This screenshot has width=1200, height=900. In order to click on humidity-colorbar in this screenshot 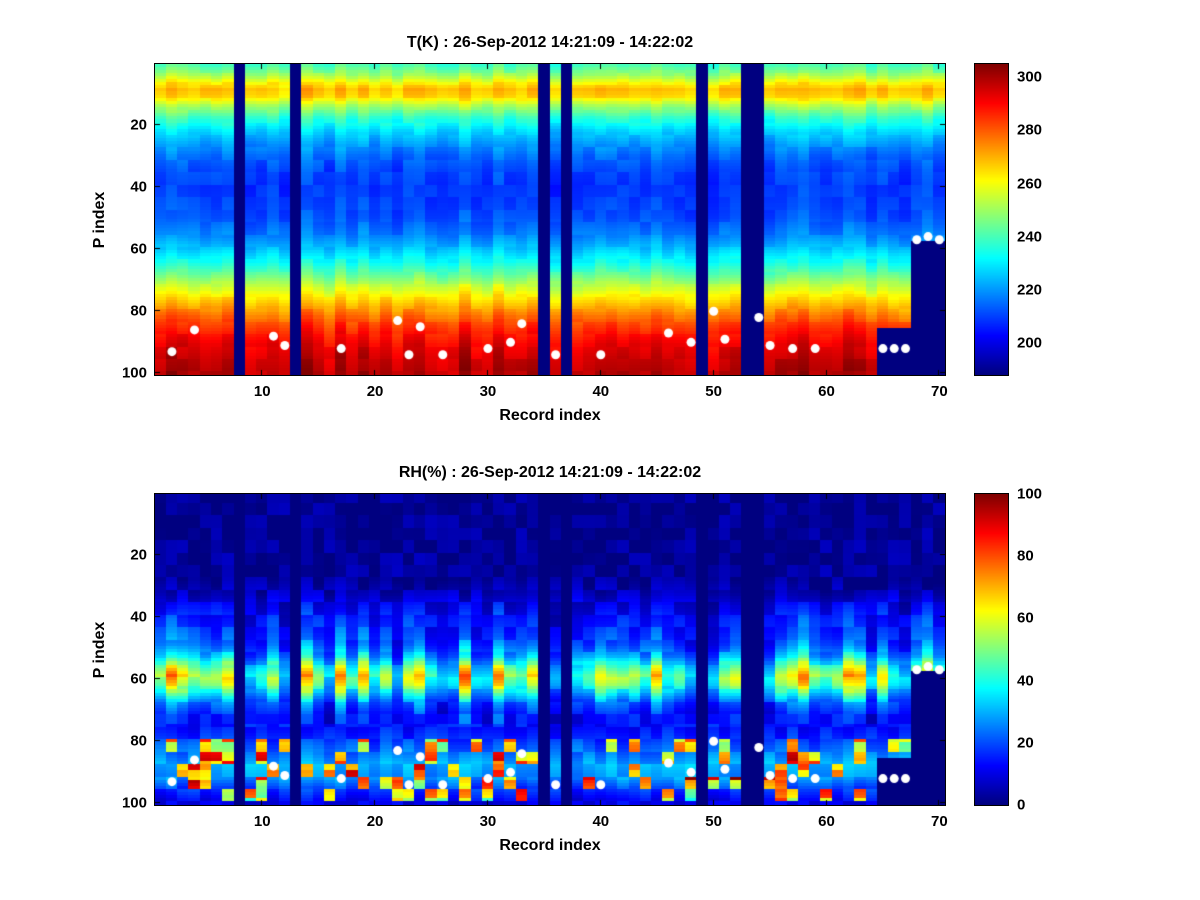, I will do `click(991, 649)`.